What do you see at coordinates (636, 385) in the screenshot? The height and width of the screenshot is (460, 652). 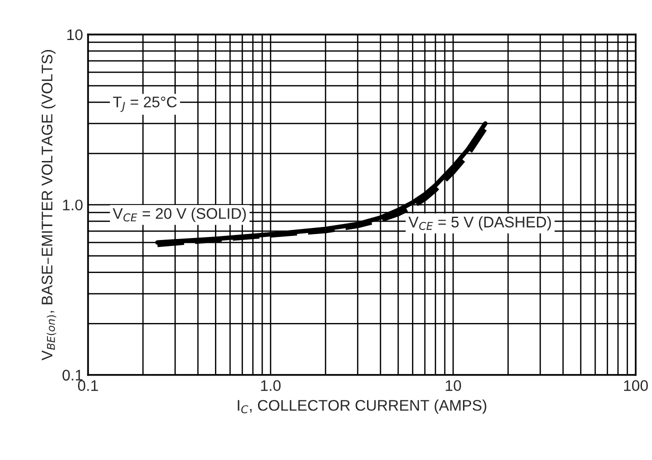 I see `x-tick-label: 100` at bounding box center [636, 385].